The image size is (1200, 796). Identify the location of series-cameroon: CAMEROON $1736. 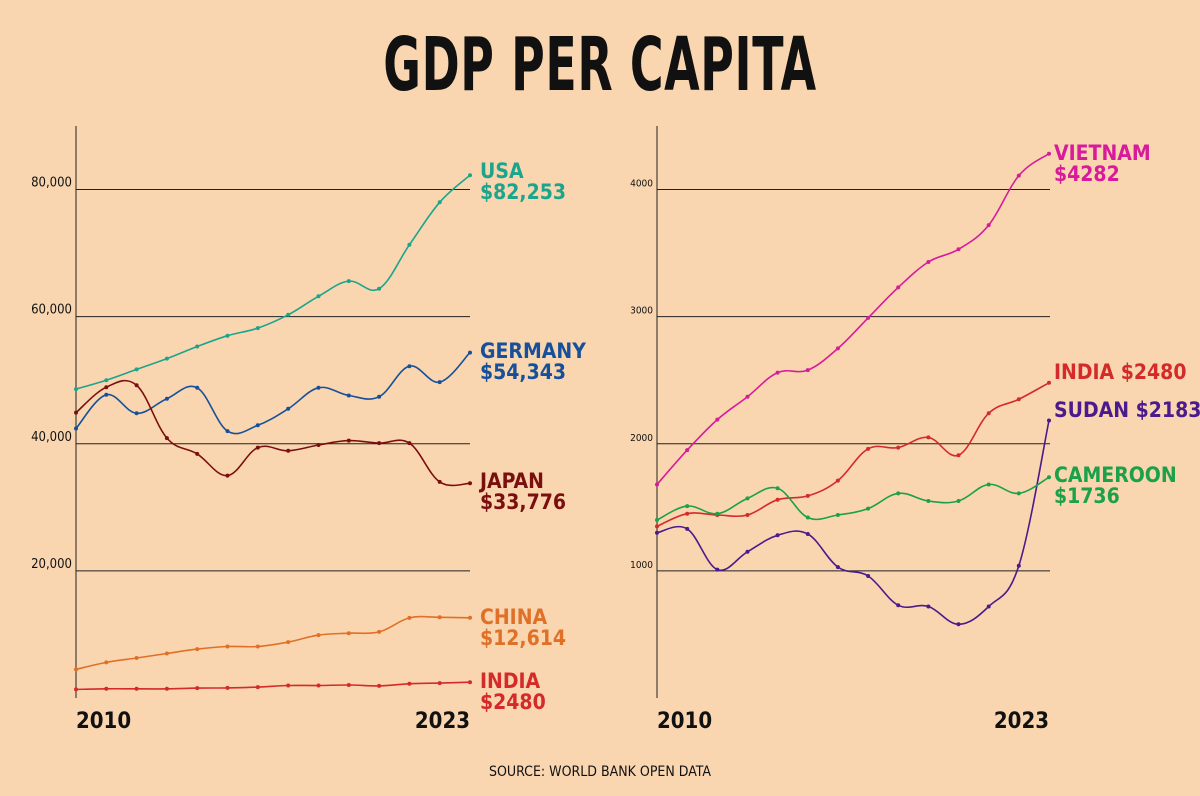
(916, 492).